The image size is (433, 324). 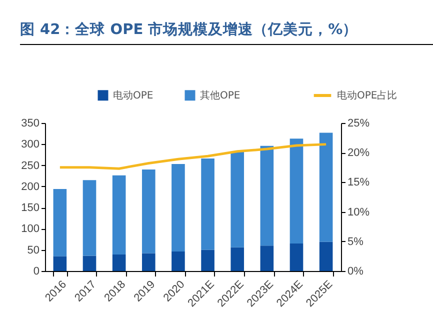 I want to click on y-tick-label: 0, so click(x=36, y=272).